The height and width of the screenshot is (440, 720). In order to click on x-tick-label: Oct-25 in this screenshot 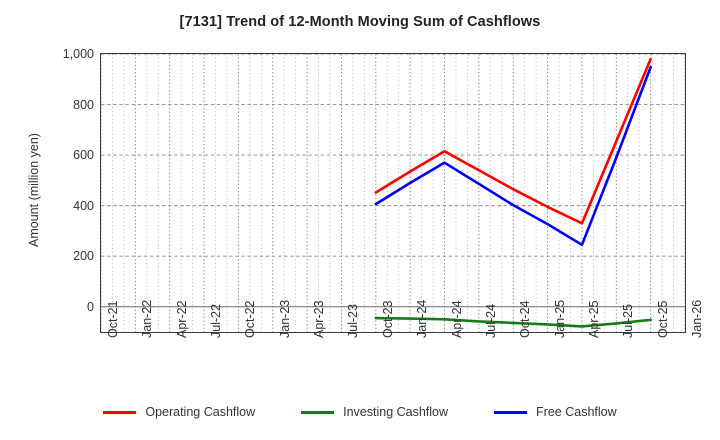, I will do `click(662, 319)`.